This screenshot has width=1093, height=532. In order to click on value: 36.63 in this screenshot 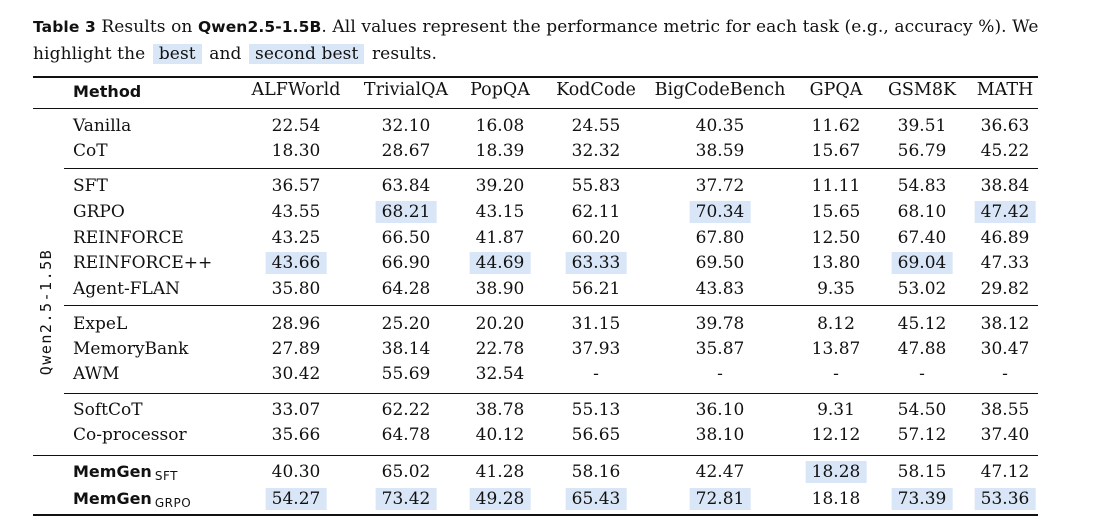, I will do `click(1005, 126)`.